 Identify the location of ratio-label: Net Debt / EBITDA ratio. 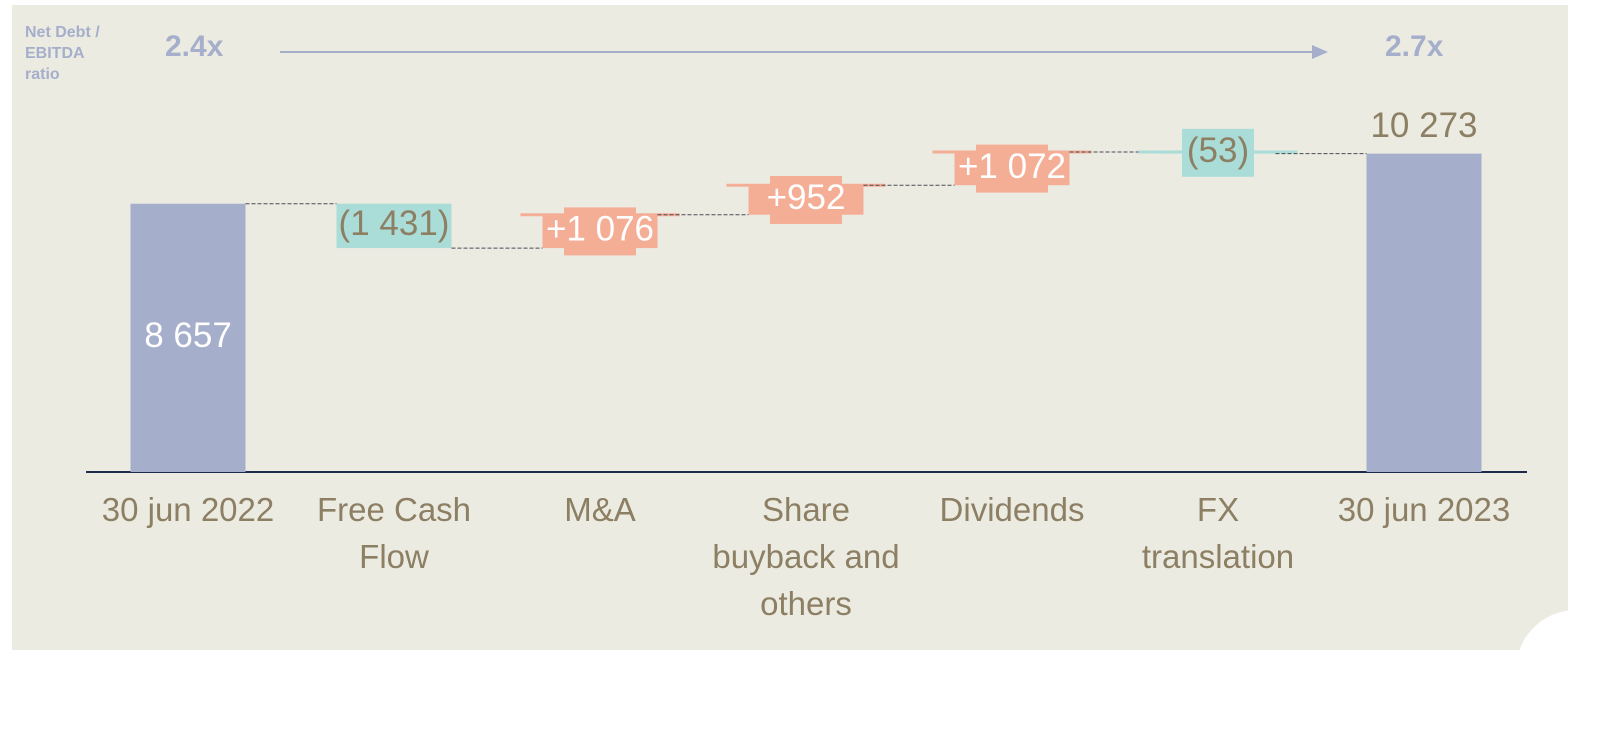
(62, 53).